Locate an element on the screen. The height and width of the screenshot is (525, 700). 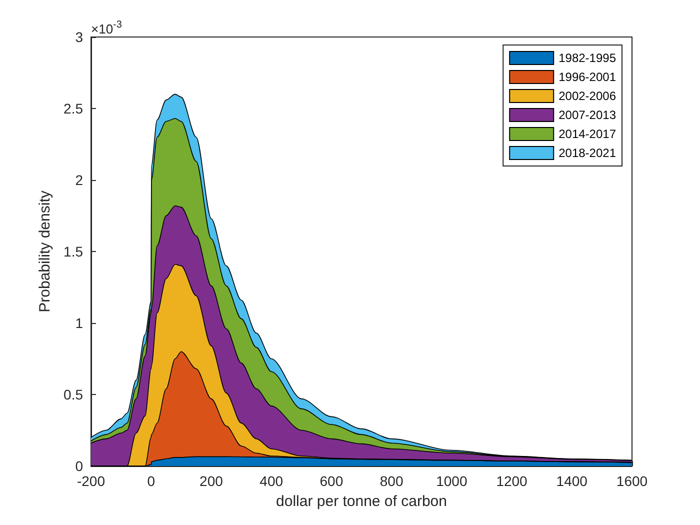
legend-label: 2002-2006 is located at coordinates (587, 96).